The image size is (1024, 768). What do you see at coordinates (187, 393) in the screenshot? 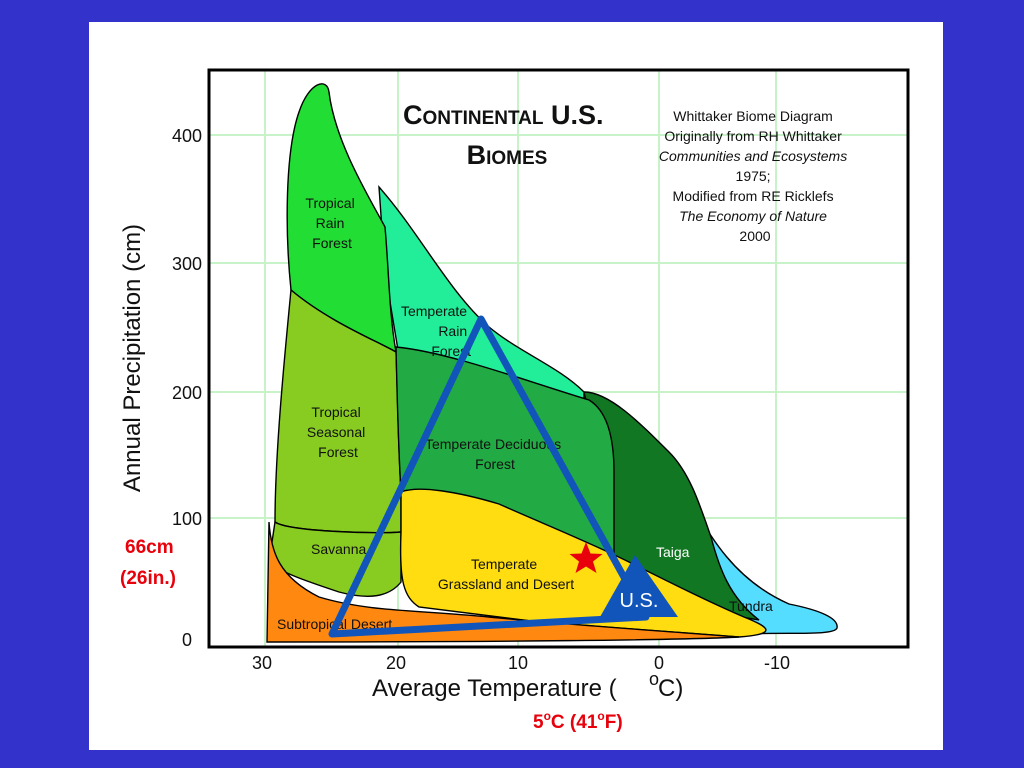
I see `y-tick: 200` at bounding box center [187, 393].